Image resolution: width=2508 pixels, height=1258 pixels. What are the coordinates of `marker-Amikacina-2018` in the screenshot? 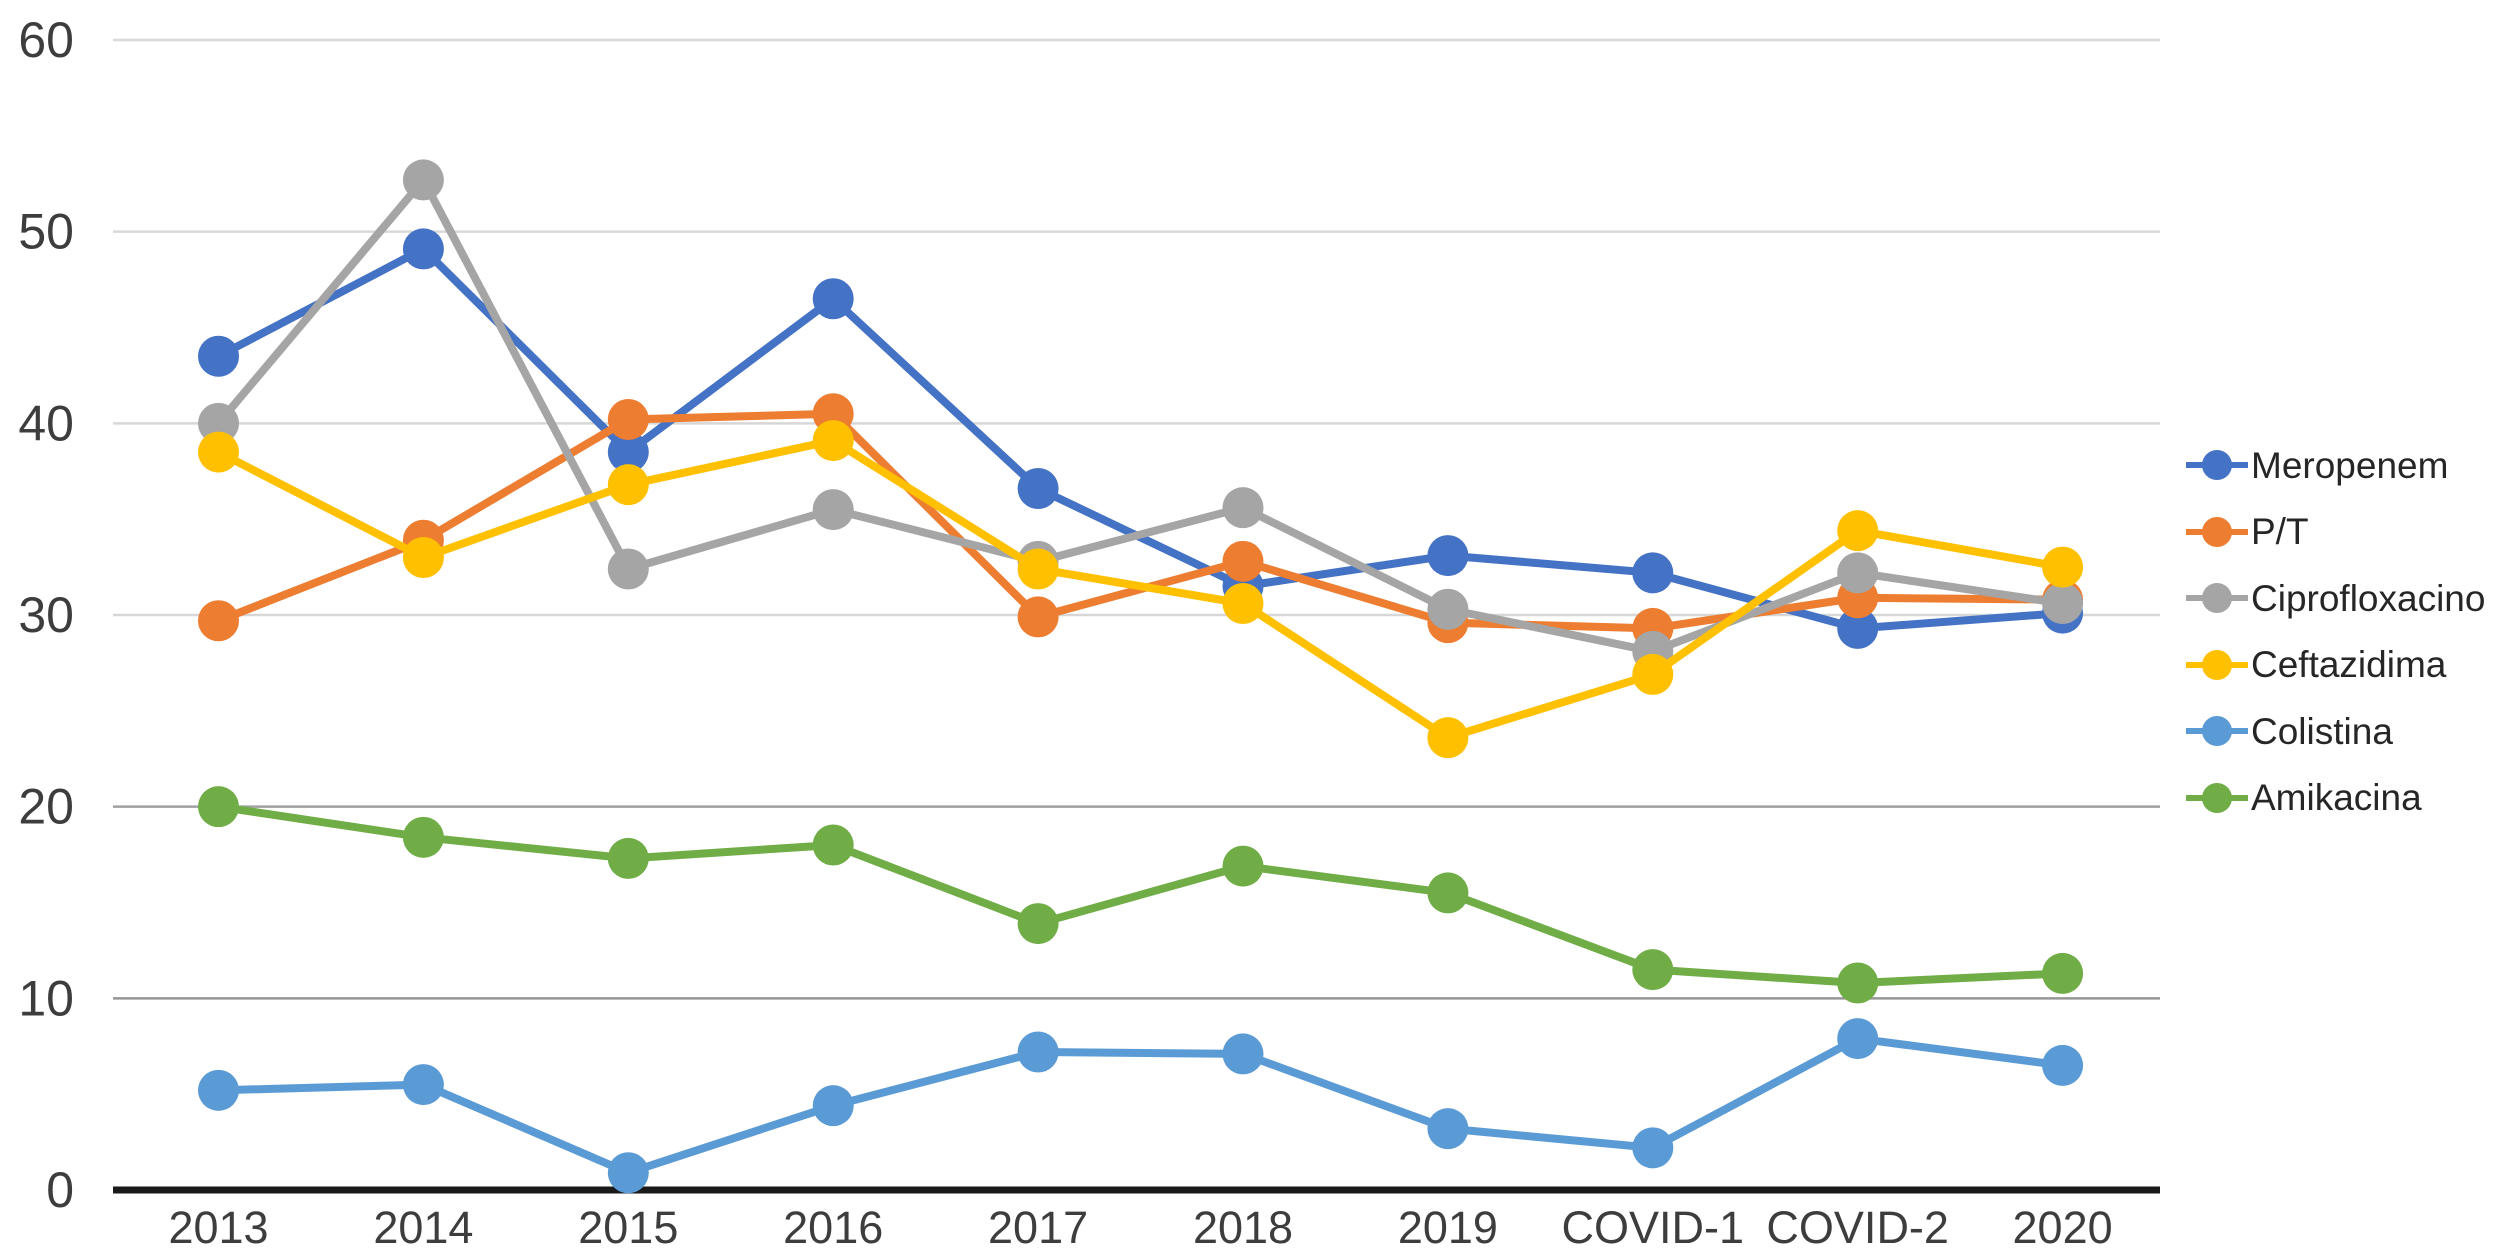 It's located at (1243, 866).